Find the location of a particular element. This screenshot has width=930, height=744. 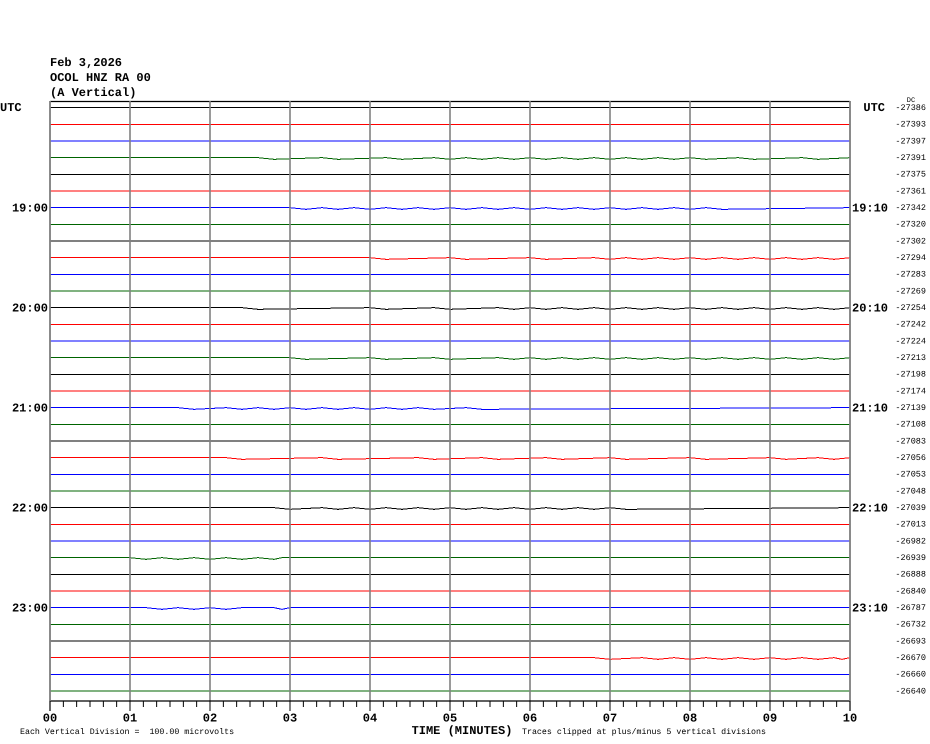

y-tick-label: 20:00 is located at coordinates (30, 309).